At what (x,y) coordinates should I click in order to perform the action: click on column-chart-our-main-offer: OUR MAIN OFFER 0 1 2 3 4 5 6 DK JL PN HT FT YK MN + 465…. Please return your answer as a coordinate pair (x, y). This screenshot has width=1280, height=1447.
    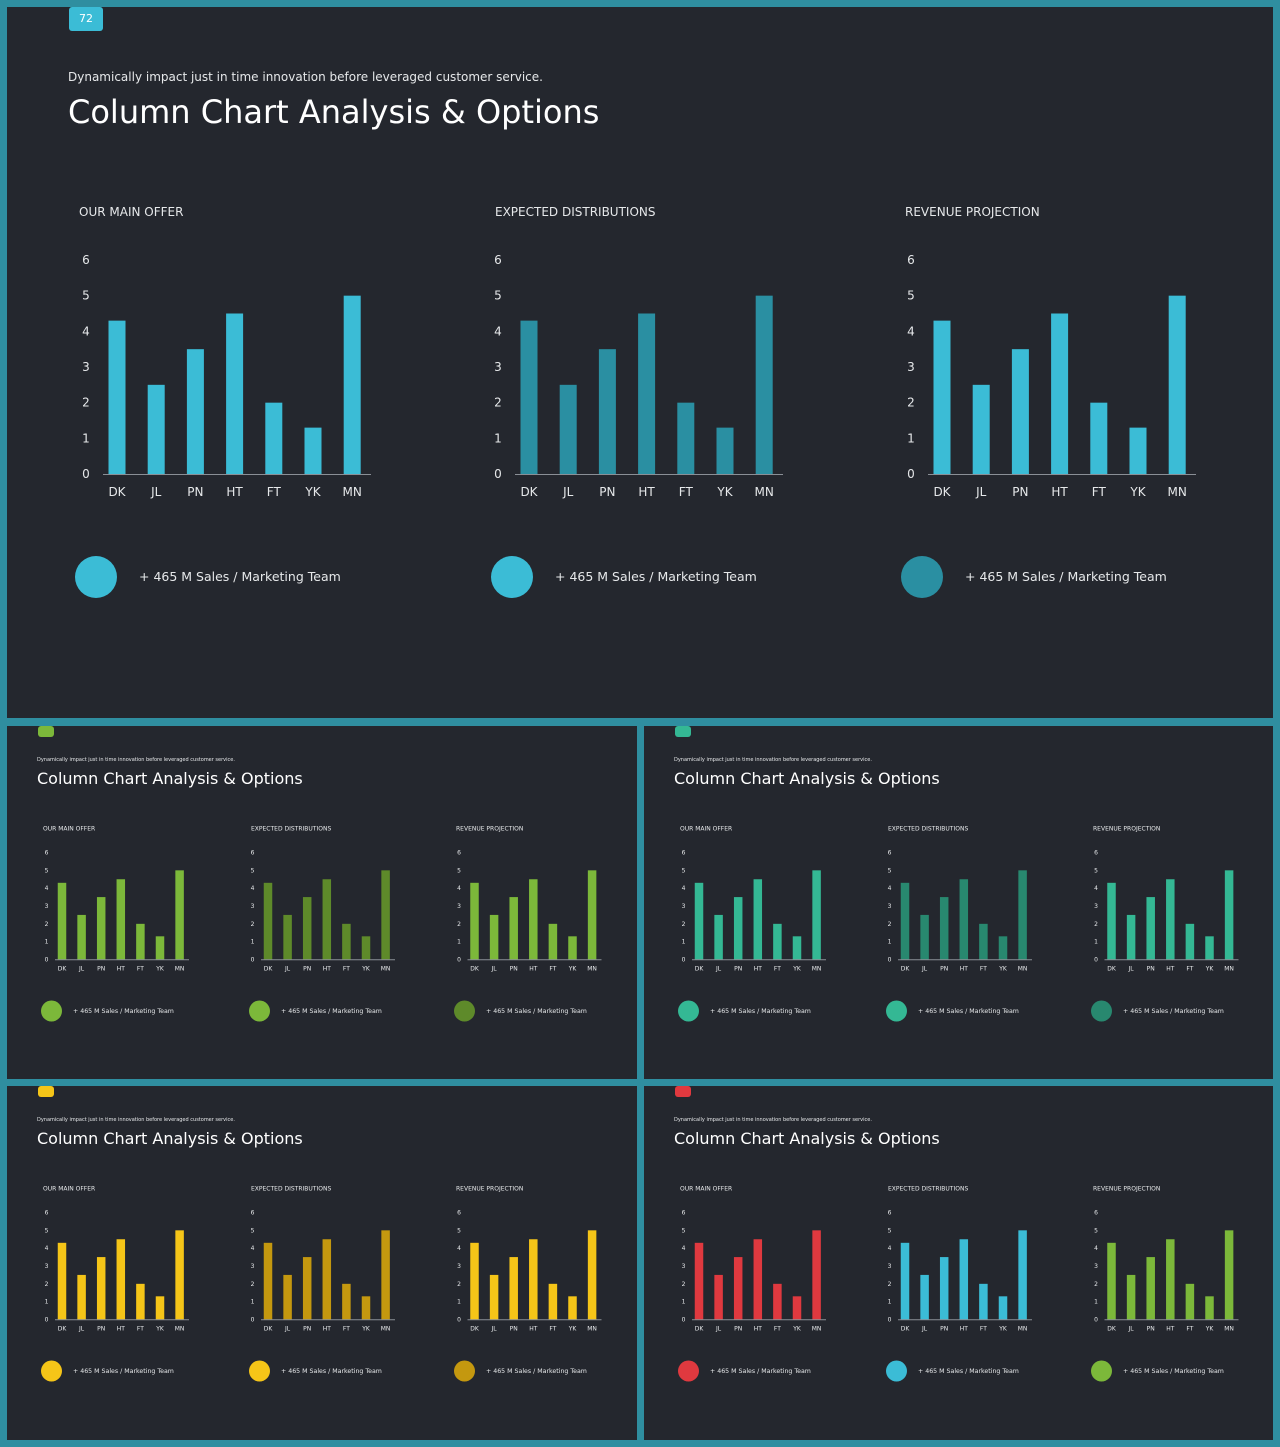
    Looking at the image, I should click on (115, 1284).